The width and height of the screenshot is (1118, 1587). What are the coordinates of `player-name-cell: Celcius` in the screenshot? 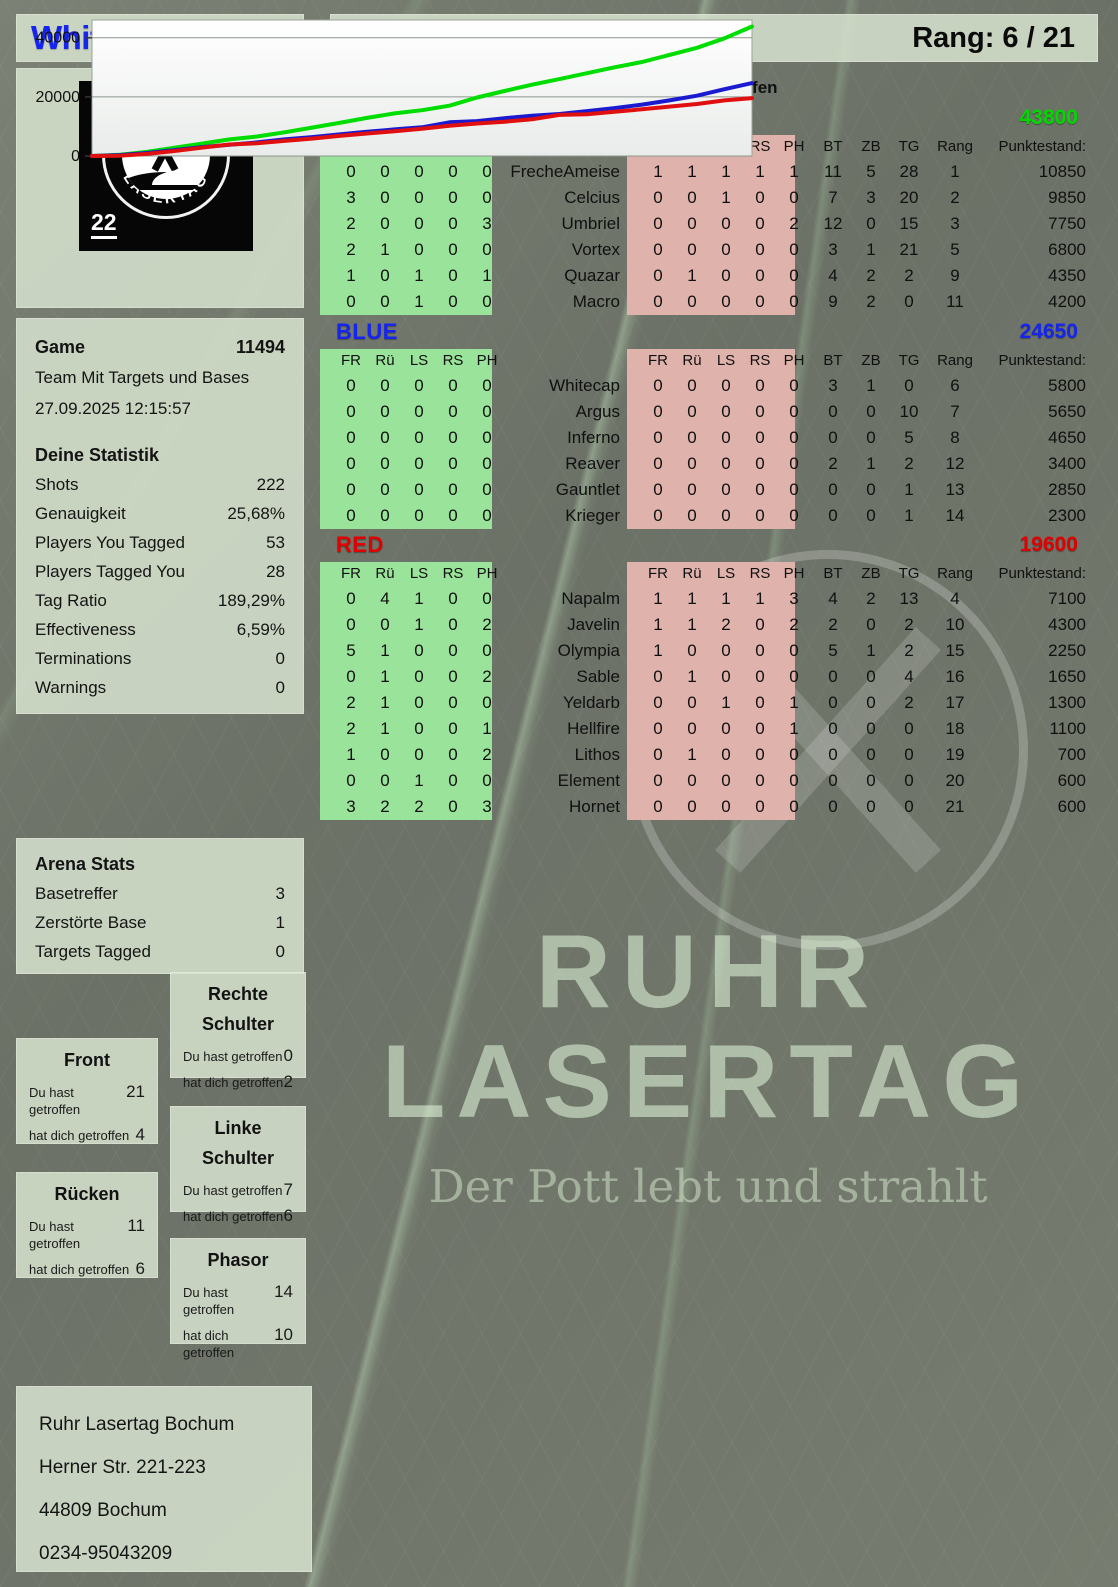 It's located at (592, 197).